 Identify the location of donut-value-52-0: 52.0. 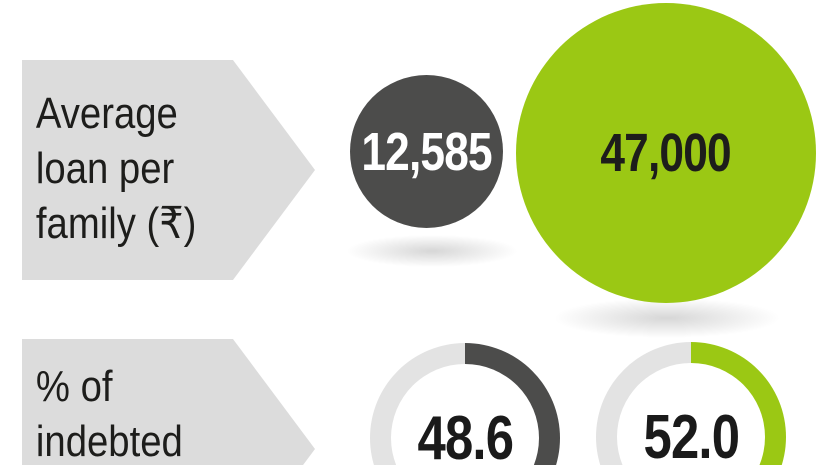
(691, 433).